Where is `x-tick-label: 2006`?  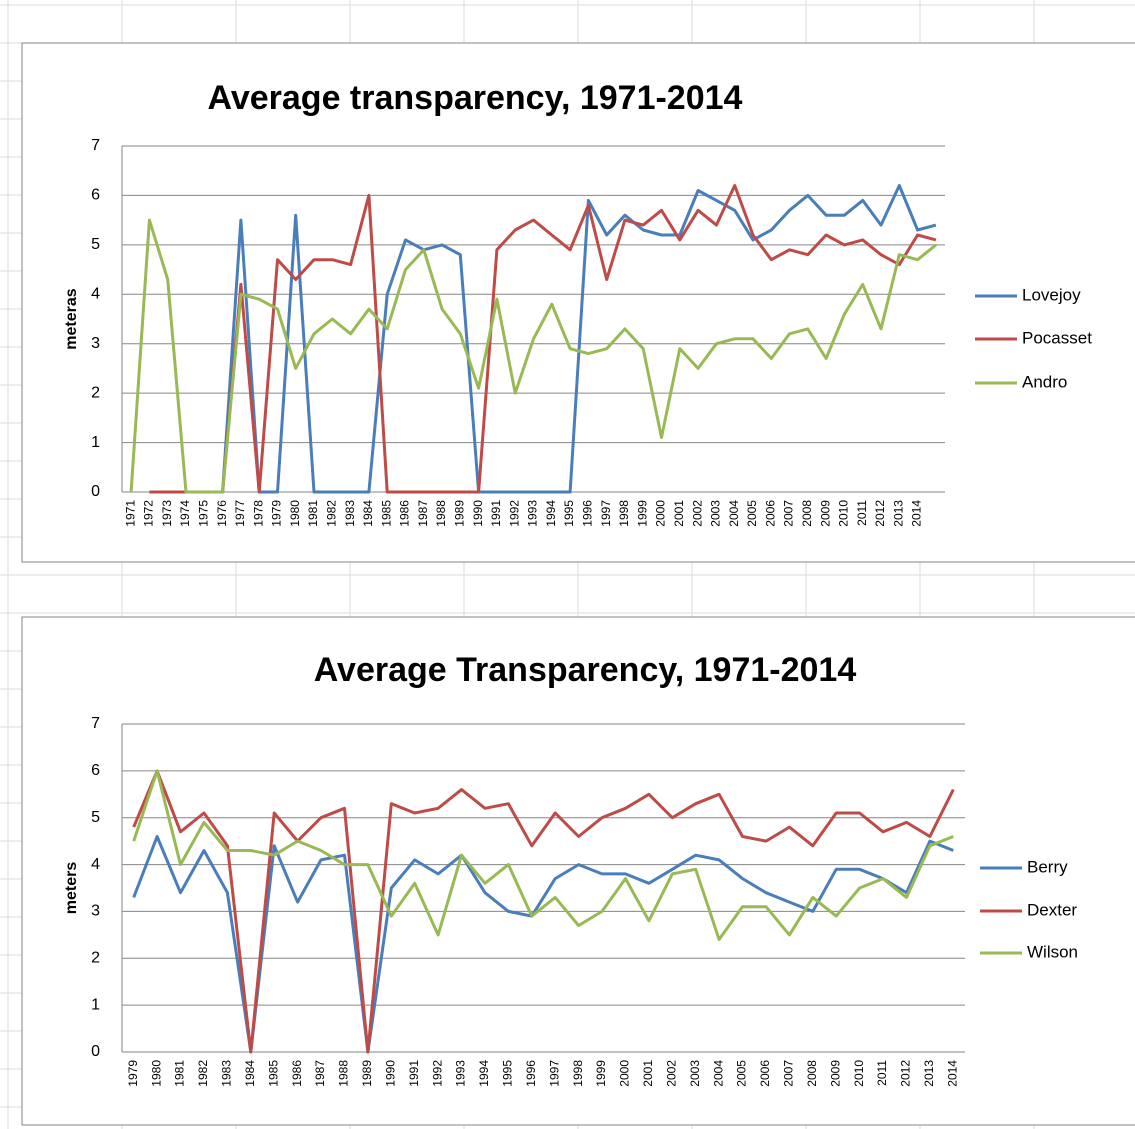 x-tick-label: 2006 is located at coordinates (765, 1073).